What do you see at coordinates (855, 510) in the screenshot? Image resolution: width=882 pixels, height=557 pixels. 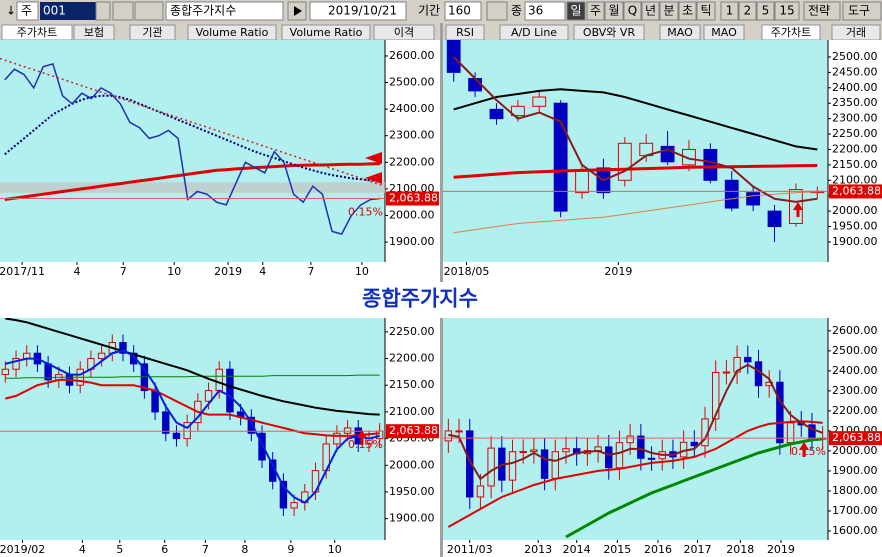 I see `y-tick-label: 1700.00` at bounding box center [855, 510].